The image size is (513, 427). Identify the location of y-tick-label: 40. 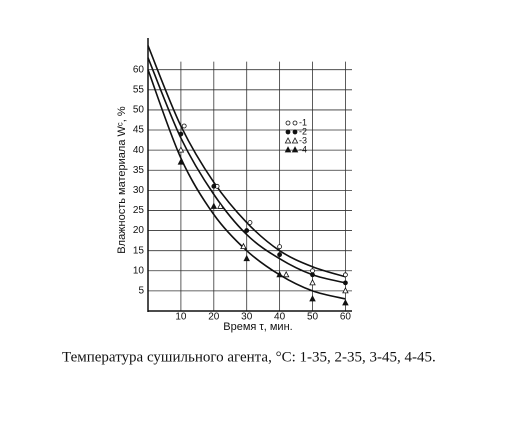
(139, 150).